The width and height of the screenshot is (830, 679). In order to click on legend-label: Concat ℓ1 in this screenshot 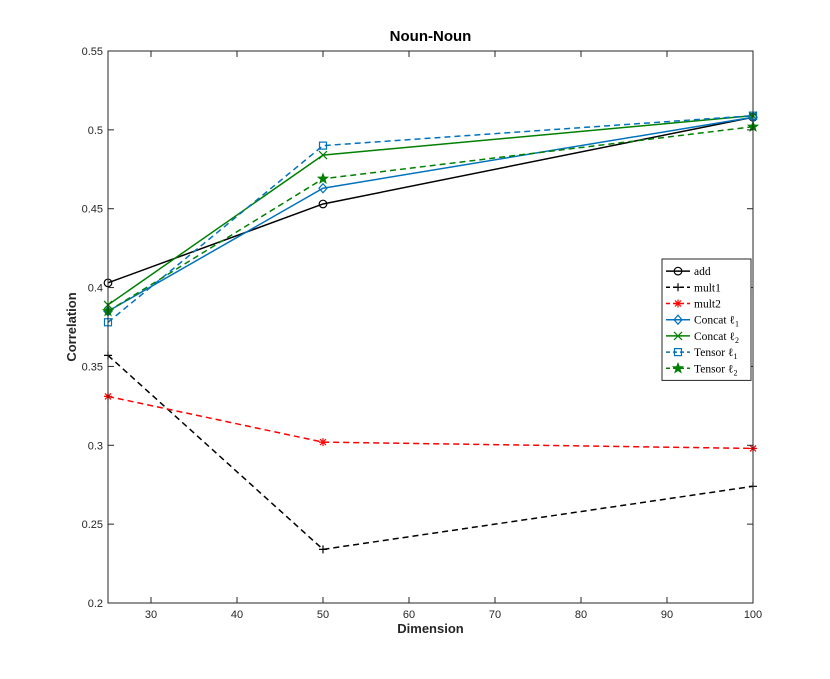, I will do `click(716, 322)`.